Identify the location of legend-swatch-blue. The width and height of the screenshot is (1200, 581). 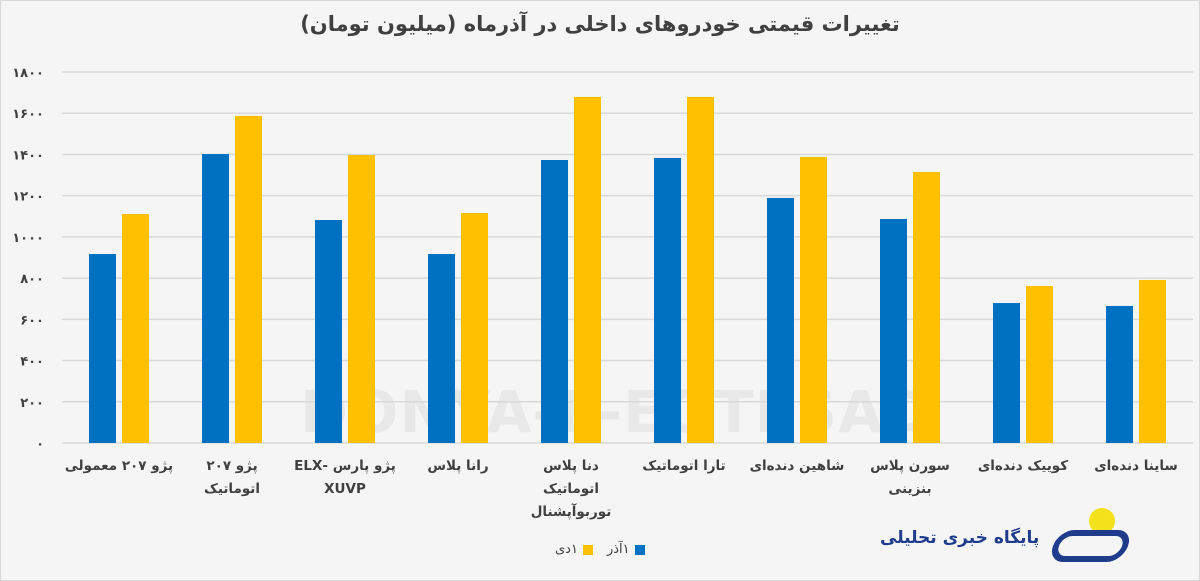
(639, 549).